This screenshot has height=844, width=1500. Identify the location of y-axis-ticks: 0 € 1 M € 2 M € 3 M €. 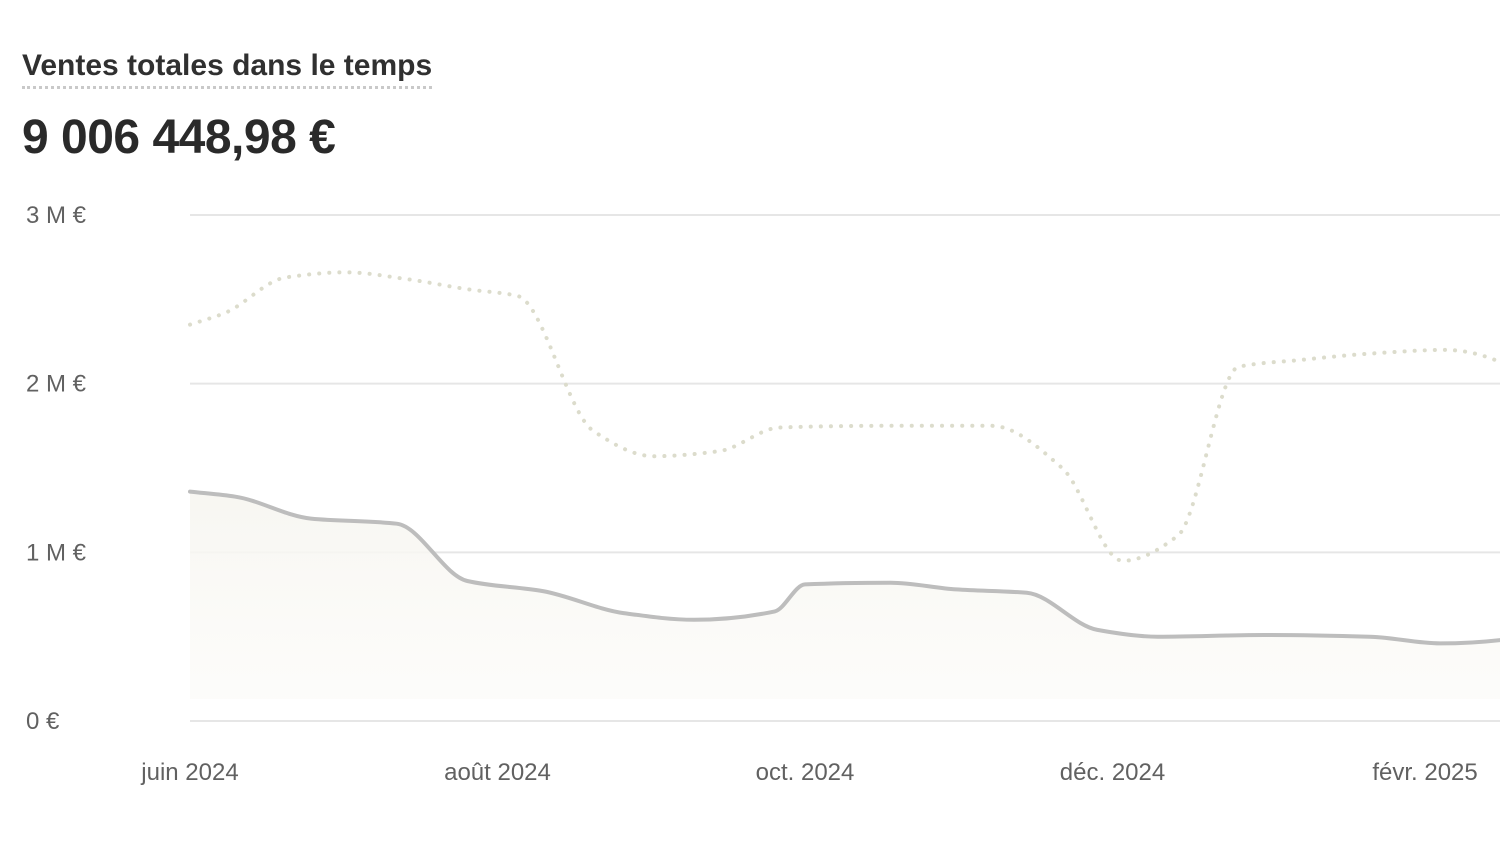
(56, 468).